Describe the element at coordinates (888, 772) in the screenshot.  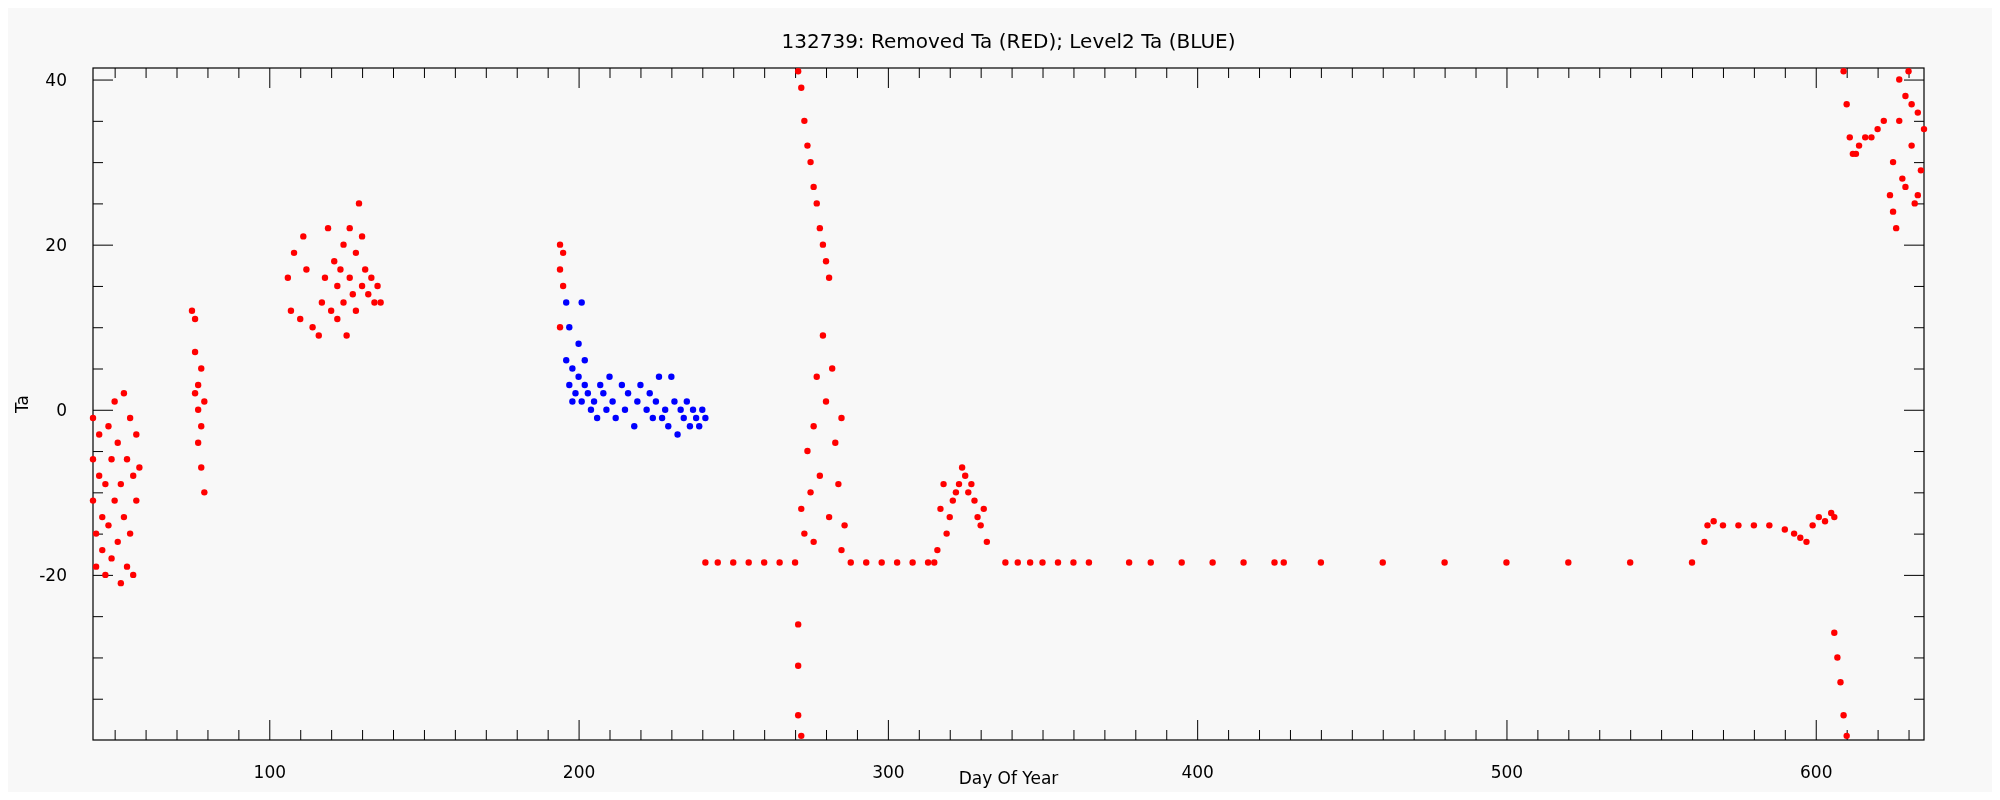
I see `x-tick-label: 300` at that location.